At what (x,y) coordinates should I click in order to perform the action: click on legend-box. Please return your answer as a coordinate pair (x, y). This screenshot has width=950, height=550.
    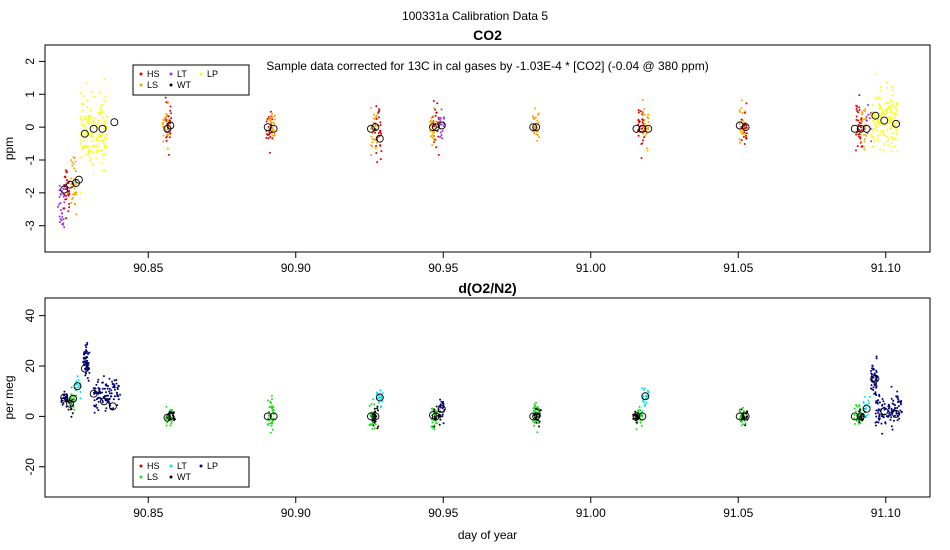
    Looking at the image, I should click on (191, 80).